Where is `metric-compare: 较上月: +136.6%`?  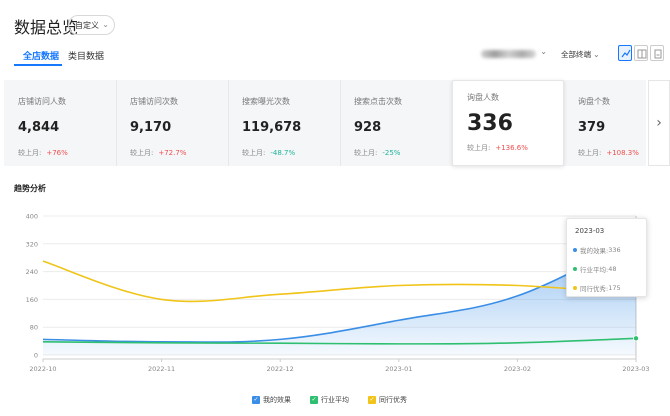 metric-compare: 较上月: +136.6% is located at coordinates (497, 148).